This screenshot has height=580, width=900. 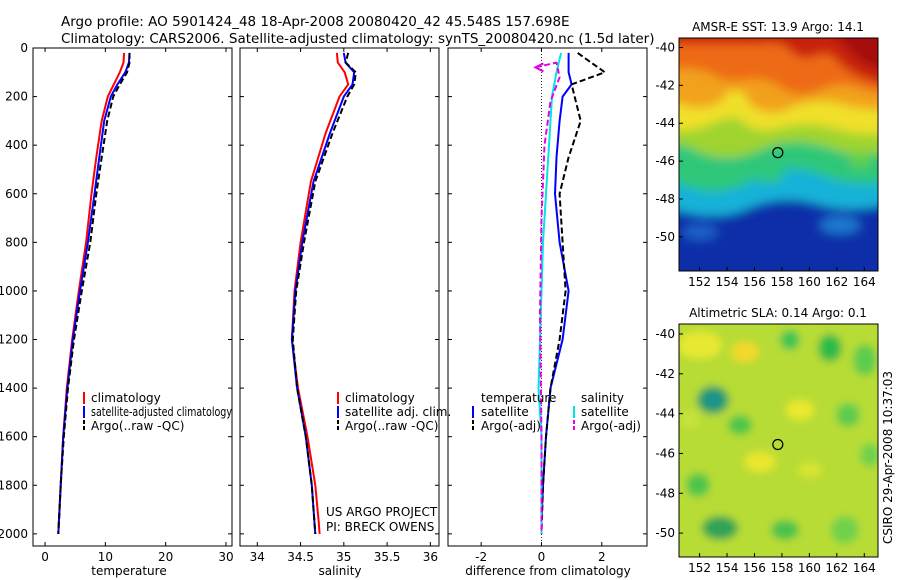 What do you see at coordinates (300, 557) in the screenshot?
I see `x-tick-label: 34.5` at bounding box center [300, 557].